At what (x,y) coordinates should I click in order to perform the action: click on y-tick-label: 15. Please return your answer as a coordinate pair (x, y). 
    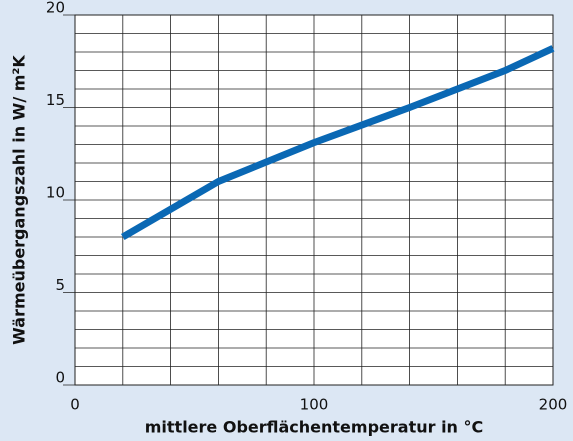
    Looking at the image, I should click on (55, 100).